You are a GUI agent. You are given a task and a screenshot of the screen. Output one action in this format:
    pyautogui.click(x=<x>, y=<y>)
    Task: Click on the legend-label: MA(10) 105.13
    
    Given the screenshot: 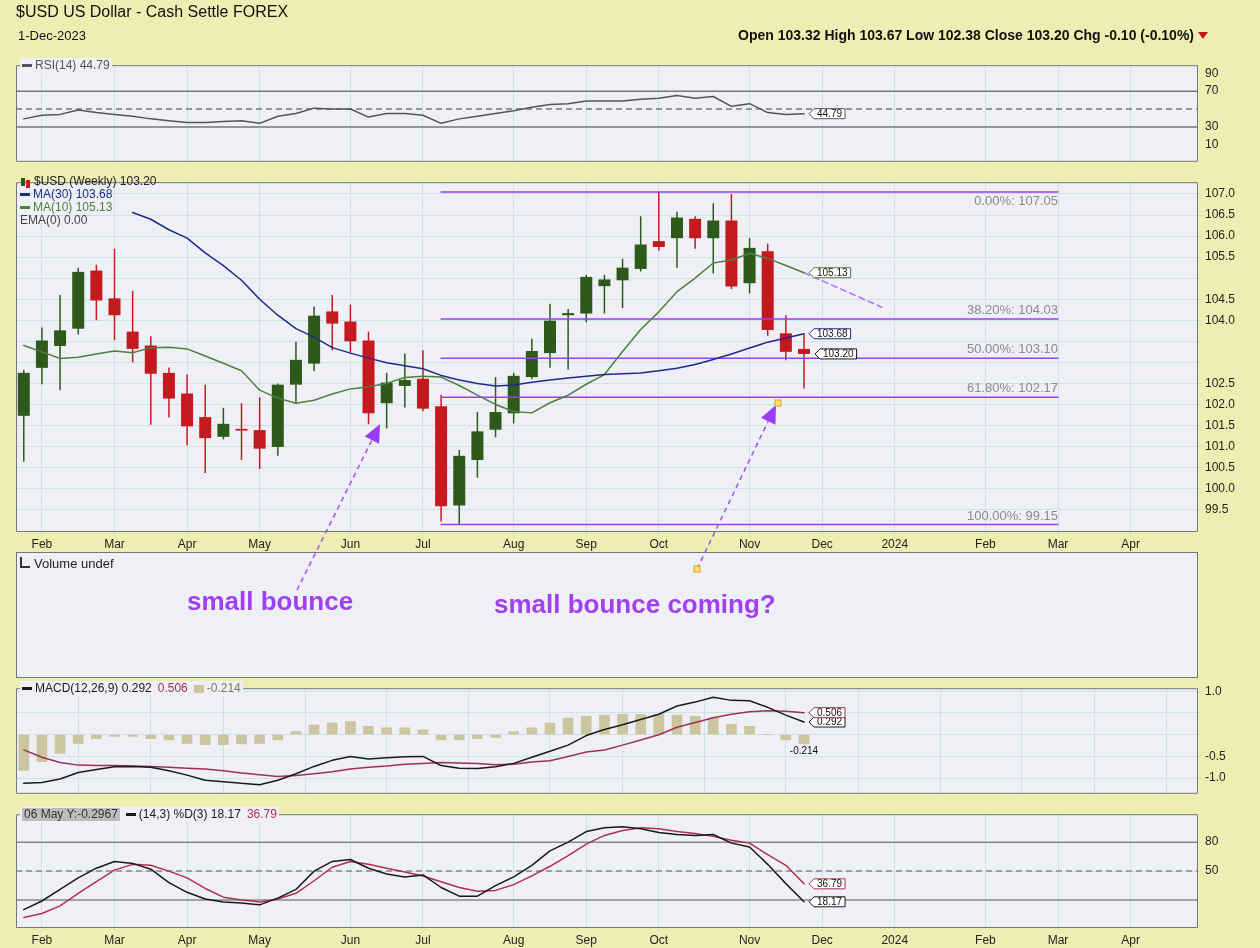 What is the action you would take?
    pyautogui.click(x=73, y=207)
    